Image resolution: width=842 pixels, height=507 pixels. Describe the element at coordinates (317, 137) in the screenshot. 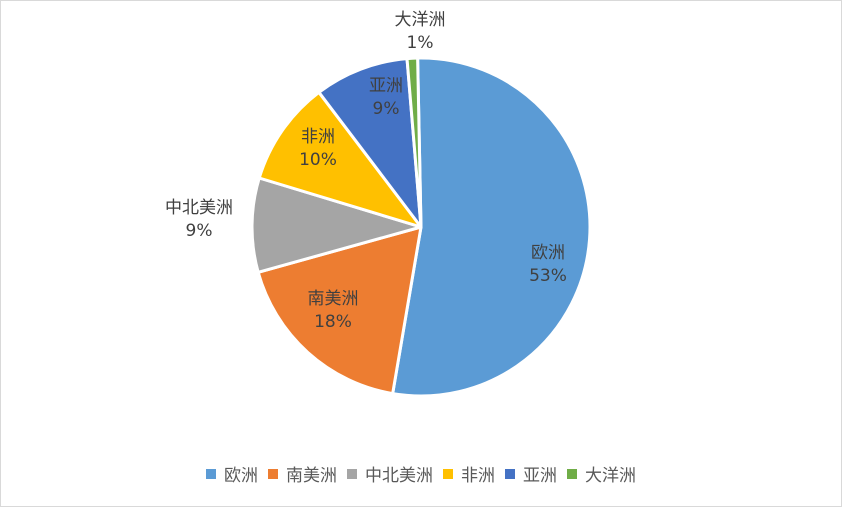

I see `data-label-name: 非洲` at that location.